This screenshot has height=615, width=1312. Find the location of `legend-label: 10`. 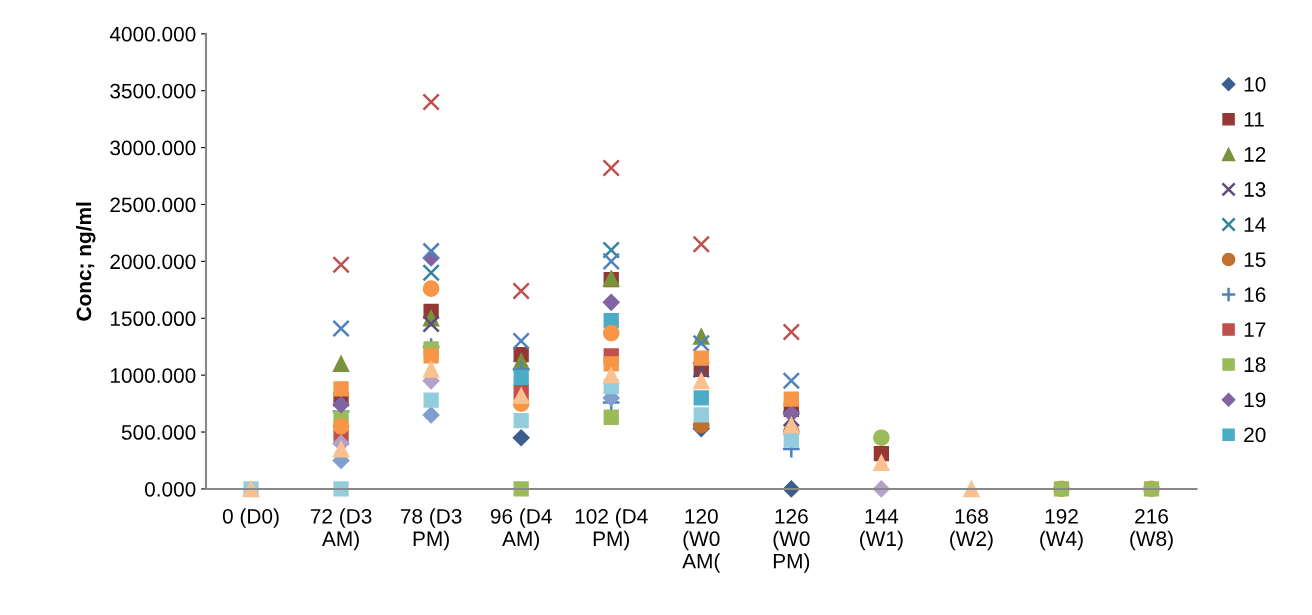

legend-label: 10 is located at coordinates (1255, 84).